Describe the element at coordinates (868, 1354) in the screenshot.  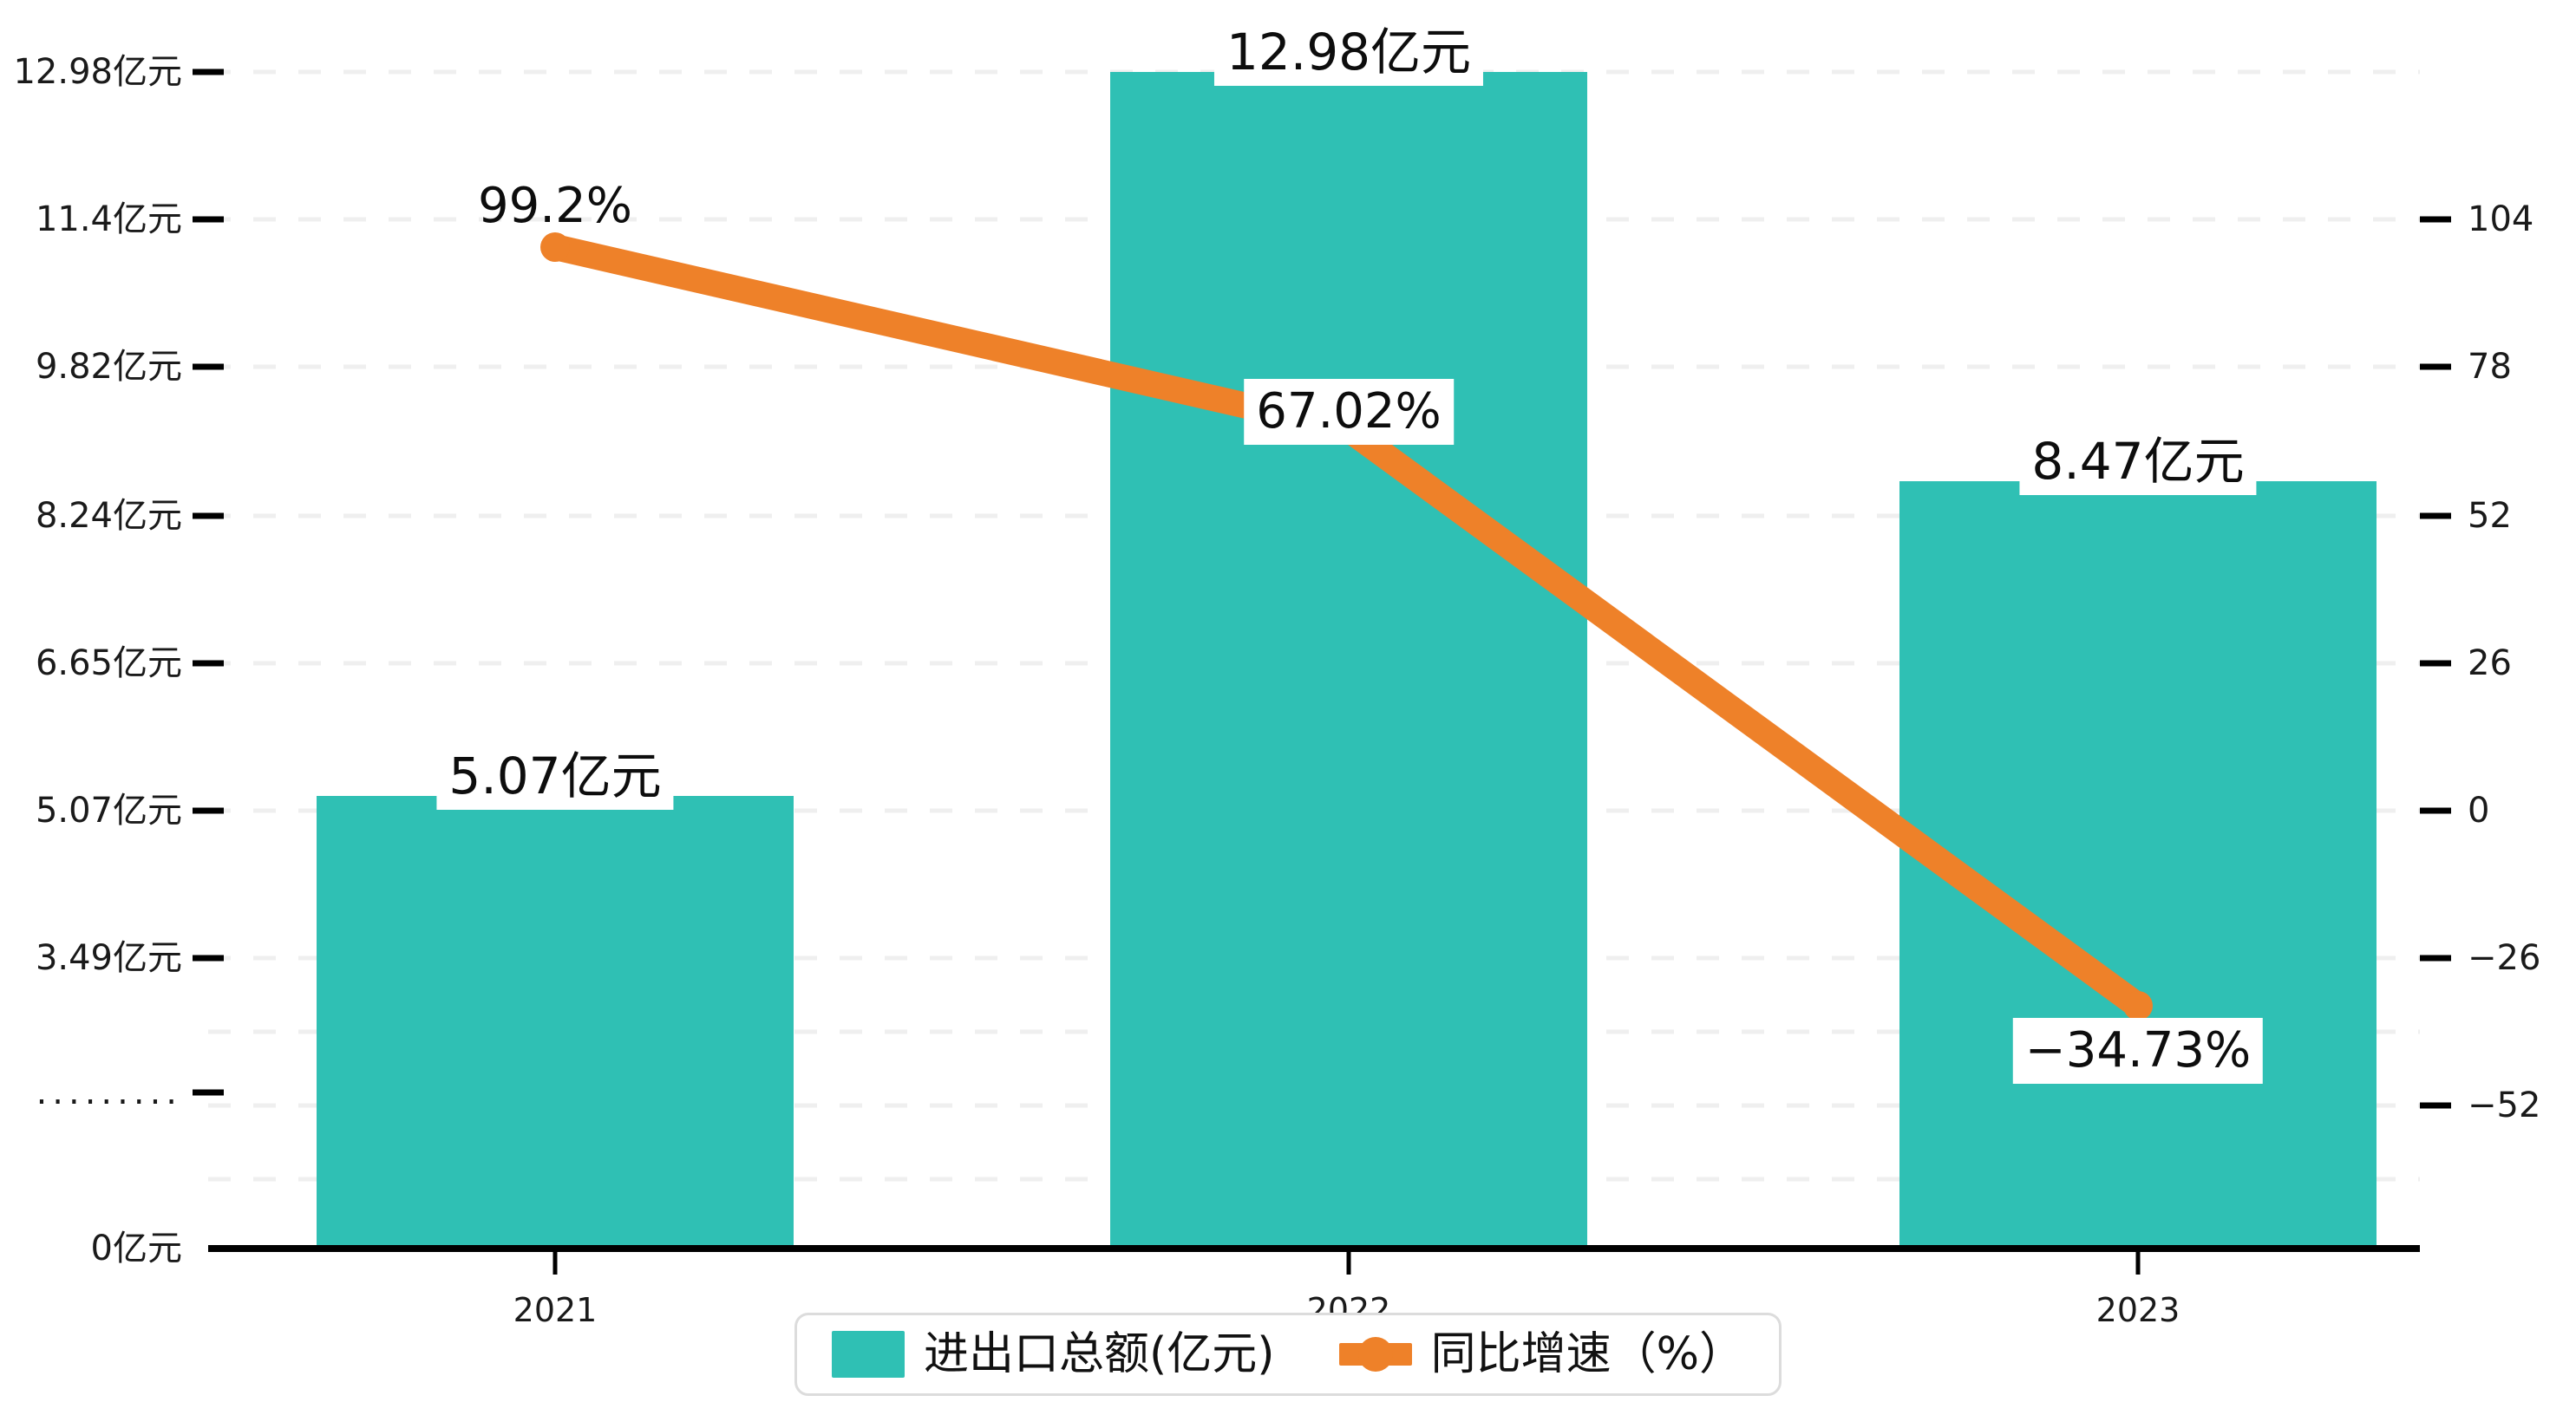
I see `legend-bar-swatch-icon` at that location.